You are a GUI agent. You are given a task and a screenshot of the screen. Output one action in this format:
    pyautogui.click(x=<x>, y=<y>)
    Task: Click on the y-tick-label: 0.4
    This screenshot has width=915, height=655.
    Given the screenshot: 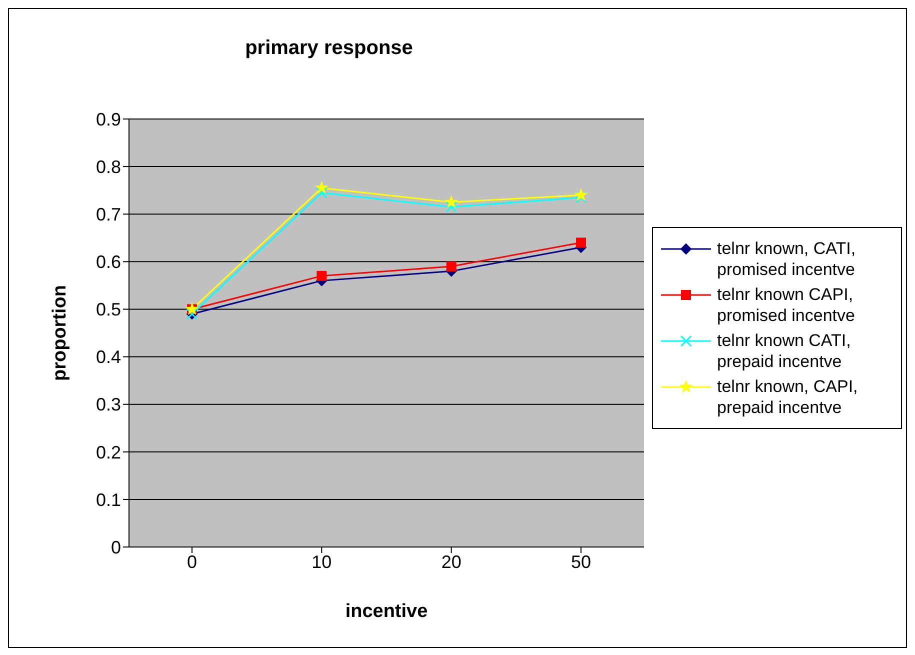 What is the action you would take?
    pyautogui.click(x=108, y=357)
    